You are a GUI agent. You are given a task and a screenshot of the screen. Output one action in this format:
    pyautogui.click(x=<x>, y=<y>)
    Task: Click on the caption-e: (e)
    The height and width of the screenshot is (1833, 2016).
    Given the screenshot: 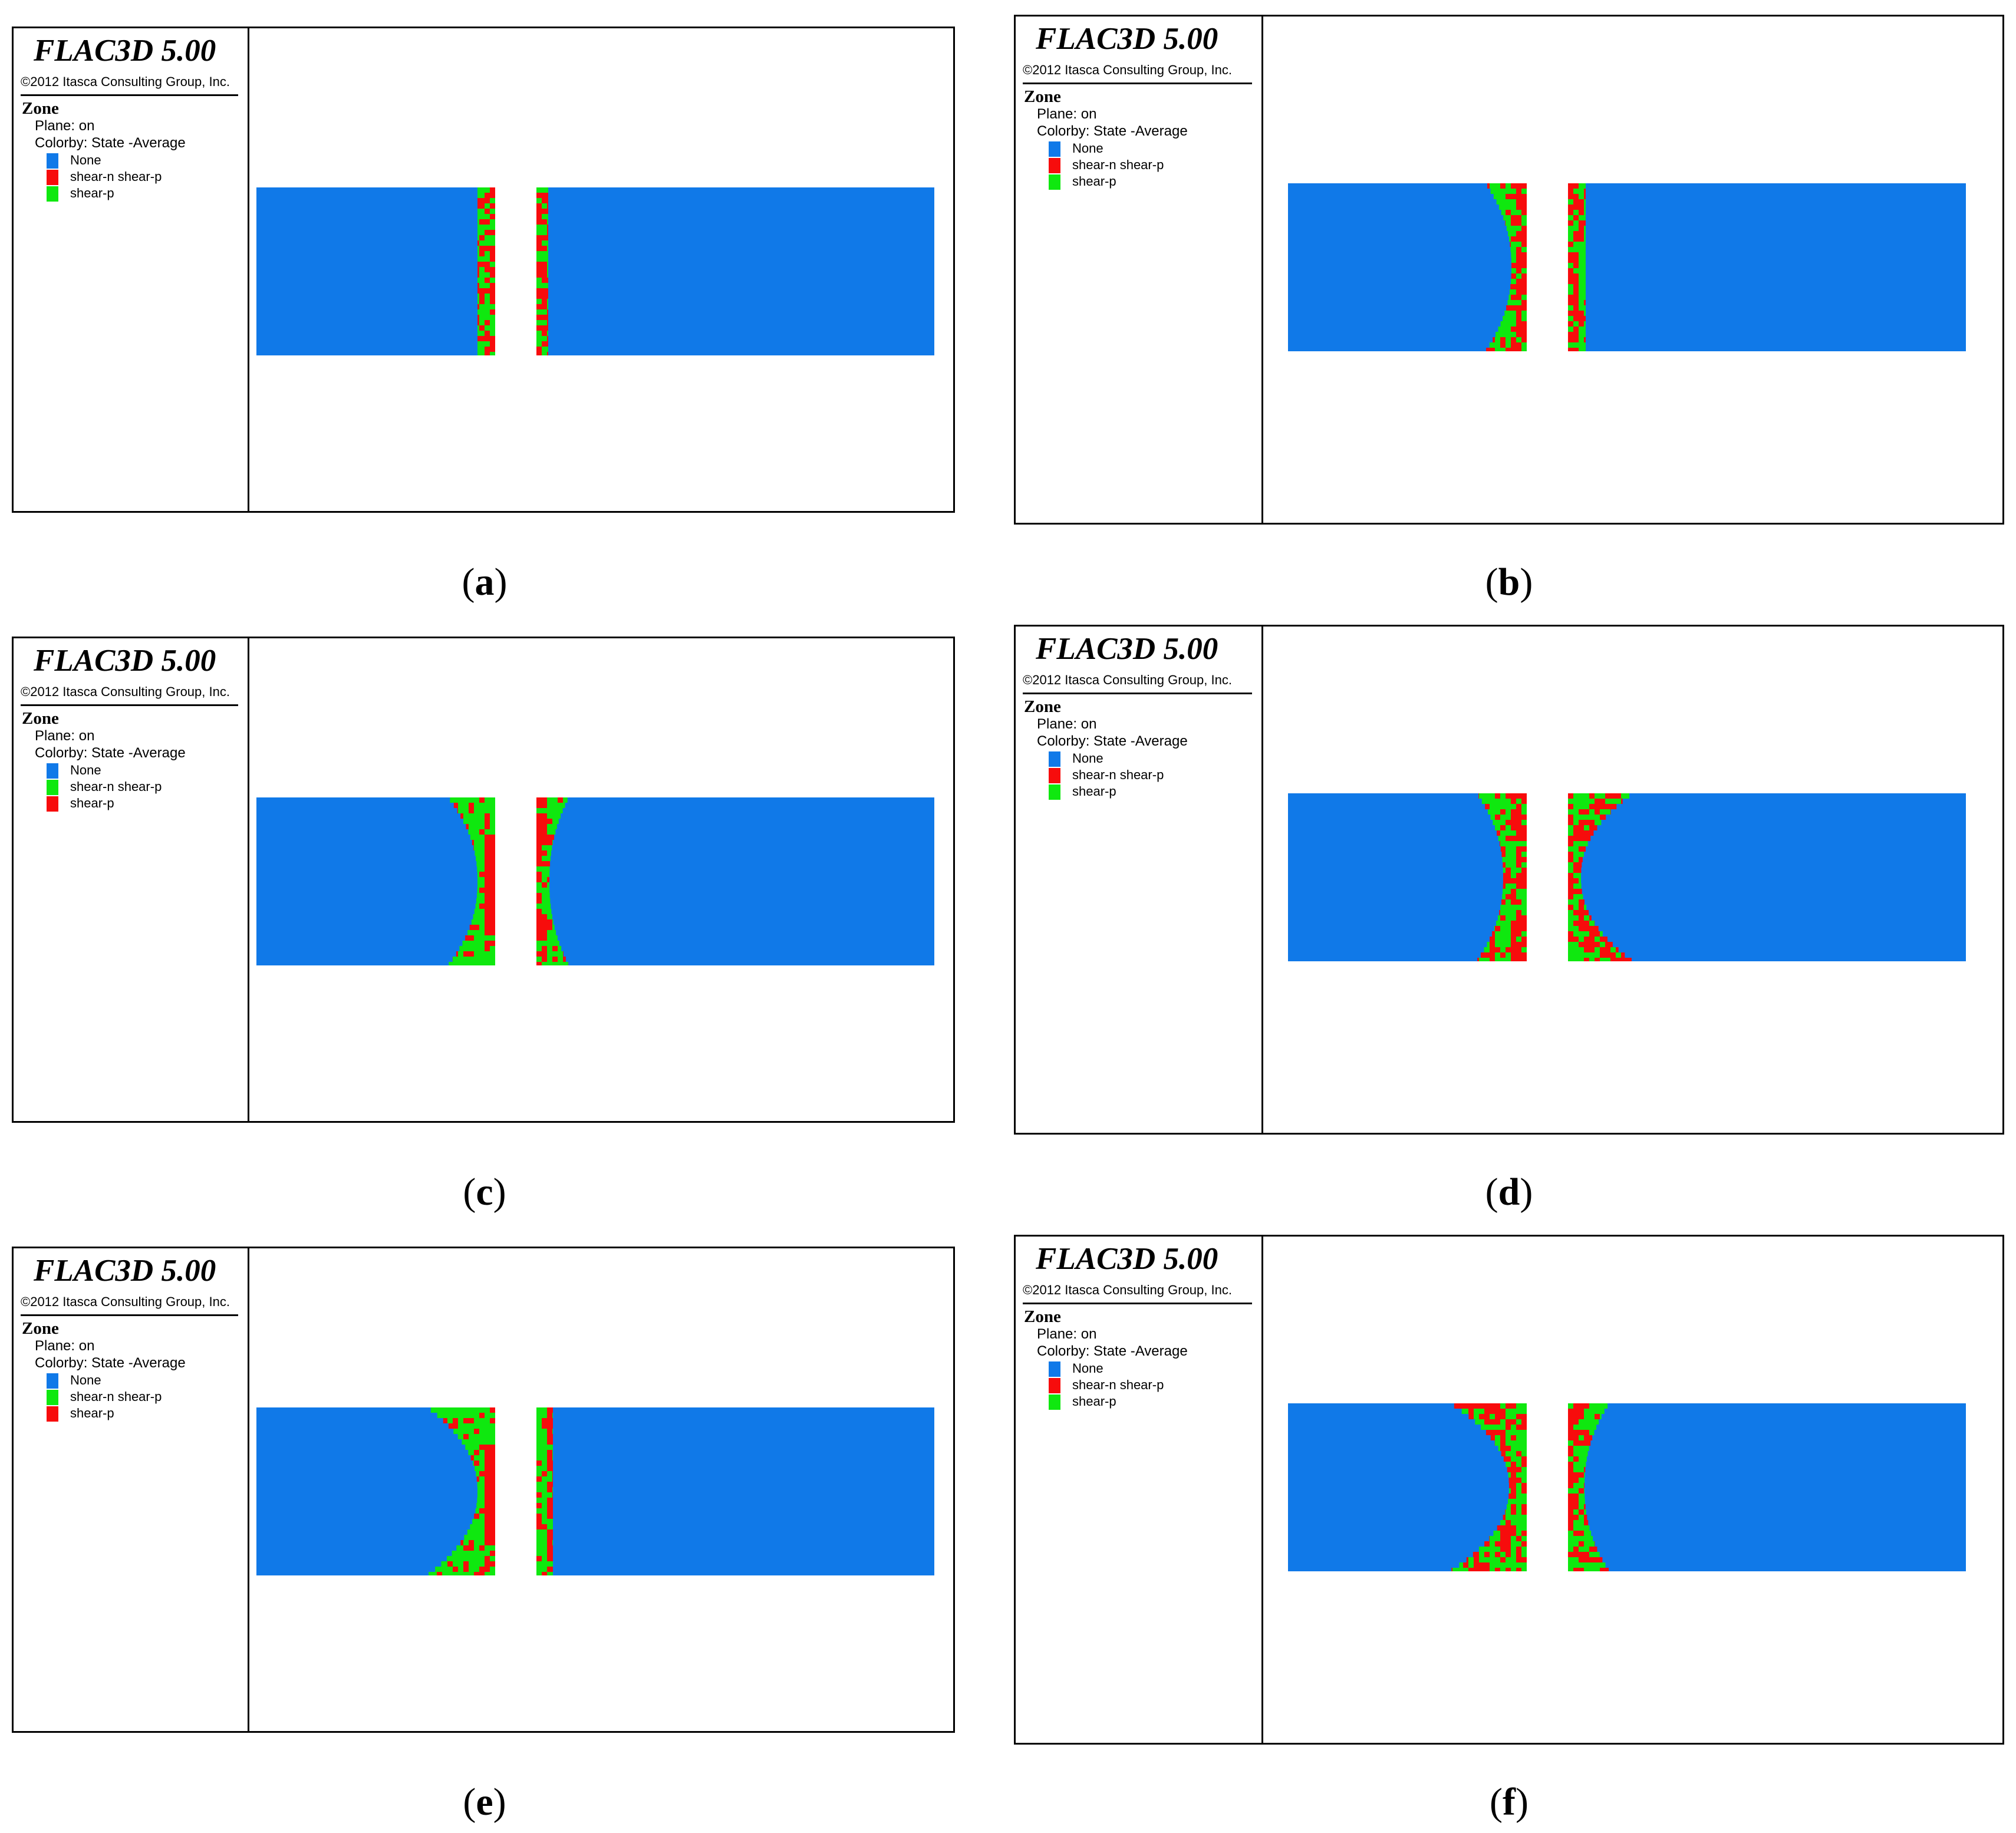 What is the action you would take?
    pyautogui.click(x=484, y=1803)
    